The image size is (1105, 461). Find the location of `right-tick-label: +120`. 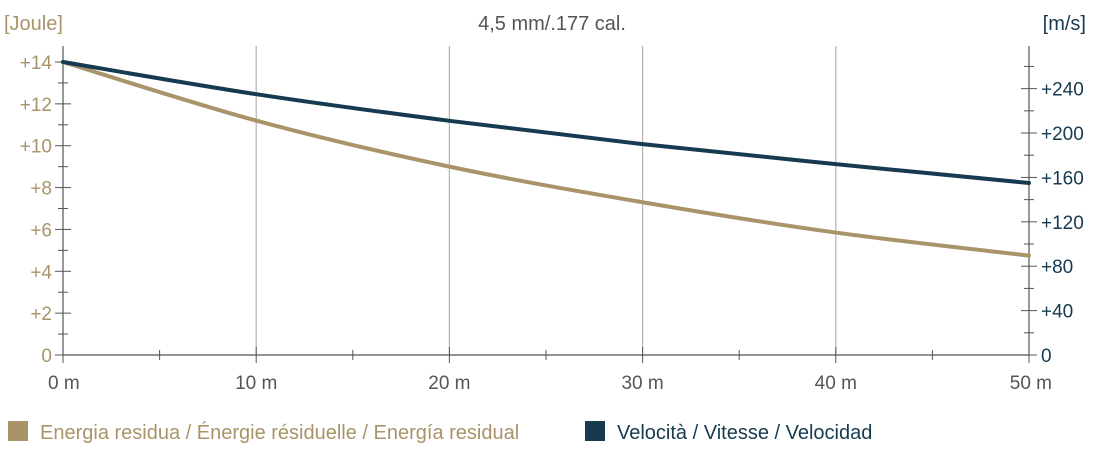

right-tick-label: +120 is located at coordinates (1062, 223).